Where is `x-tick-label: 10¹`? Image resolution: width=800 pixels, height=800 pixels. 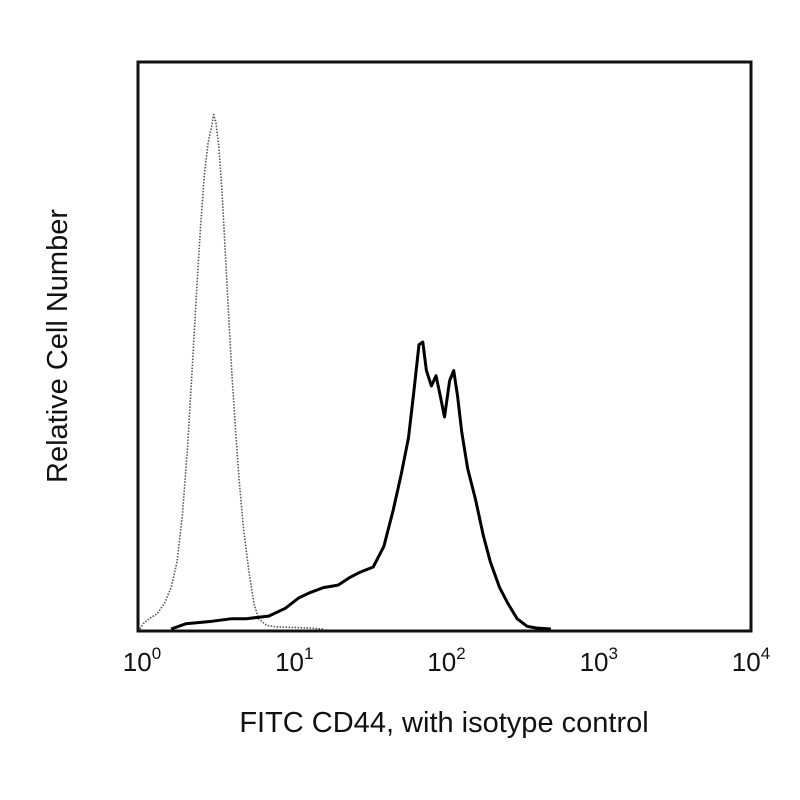 x-tick-label: 10¹ is located at coordinates (294, 660).